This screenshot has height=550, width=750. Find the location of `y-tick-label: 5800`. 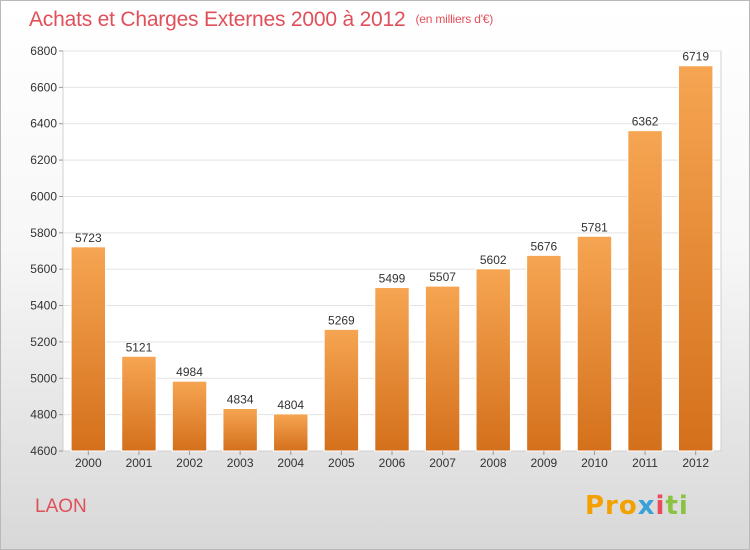

y-tick-label: 5800 is located at coordinates (43, 233).